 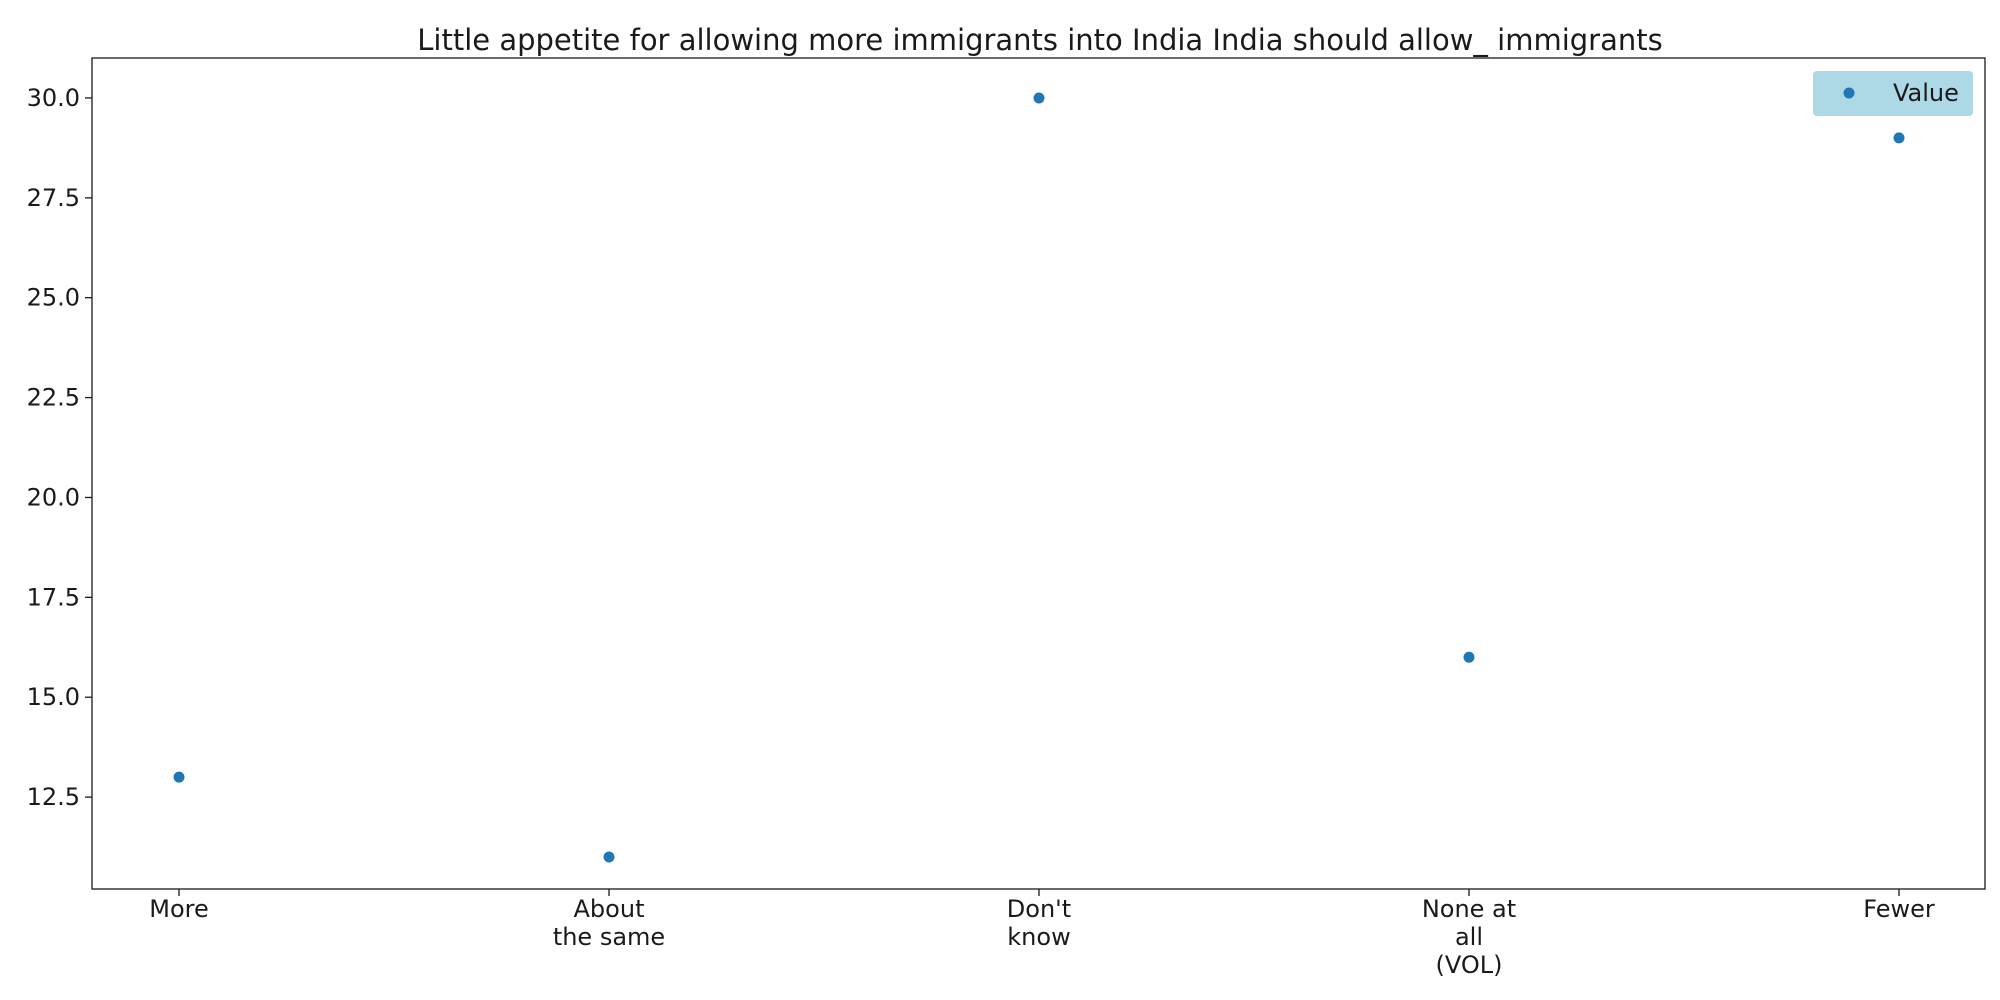 I want to click on x-tick-label-line: About, so click(x=609, y=909).